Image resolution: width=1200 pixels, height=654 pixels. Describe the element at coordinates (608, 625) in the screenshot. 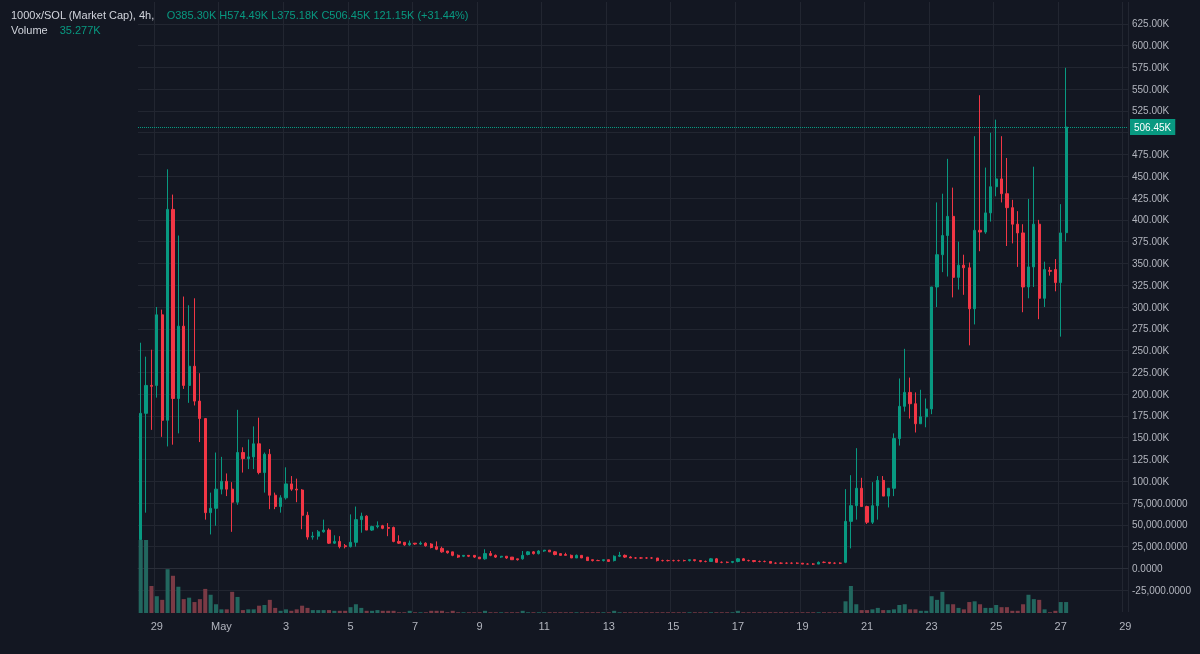

I see `x-tick-label: 13` at that location.